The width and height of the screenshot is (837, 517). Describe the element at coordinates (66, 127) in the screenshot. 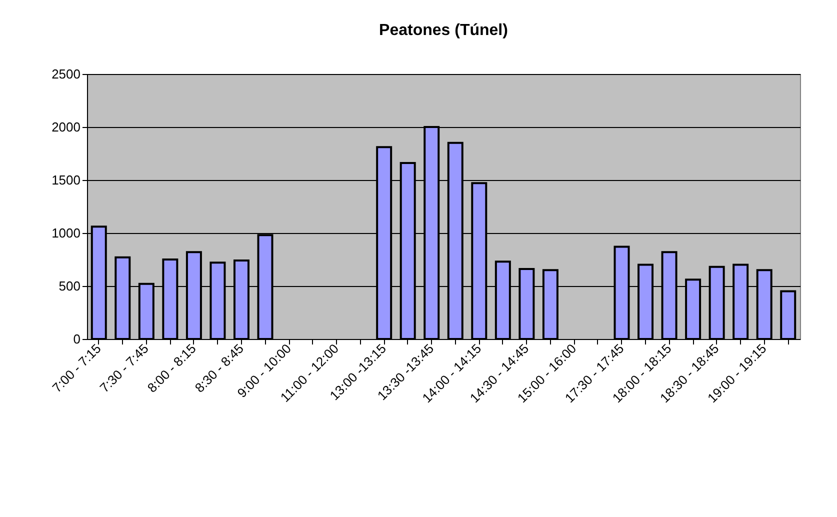

I see `y-tick-label: 2000` at that location.